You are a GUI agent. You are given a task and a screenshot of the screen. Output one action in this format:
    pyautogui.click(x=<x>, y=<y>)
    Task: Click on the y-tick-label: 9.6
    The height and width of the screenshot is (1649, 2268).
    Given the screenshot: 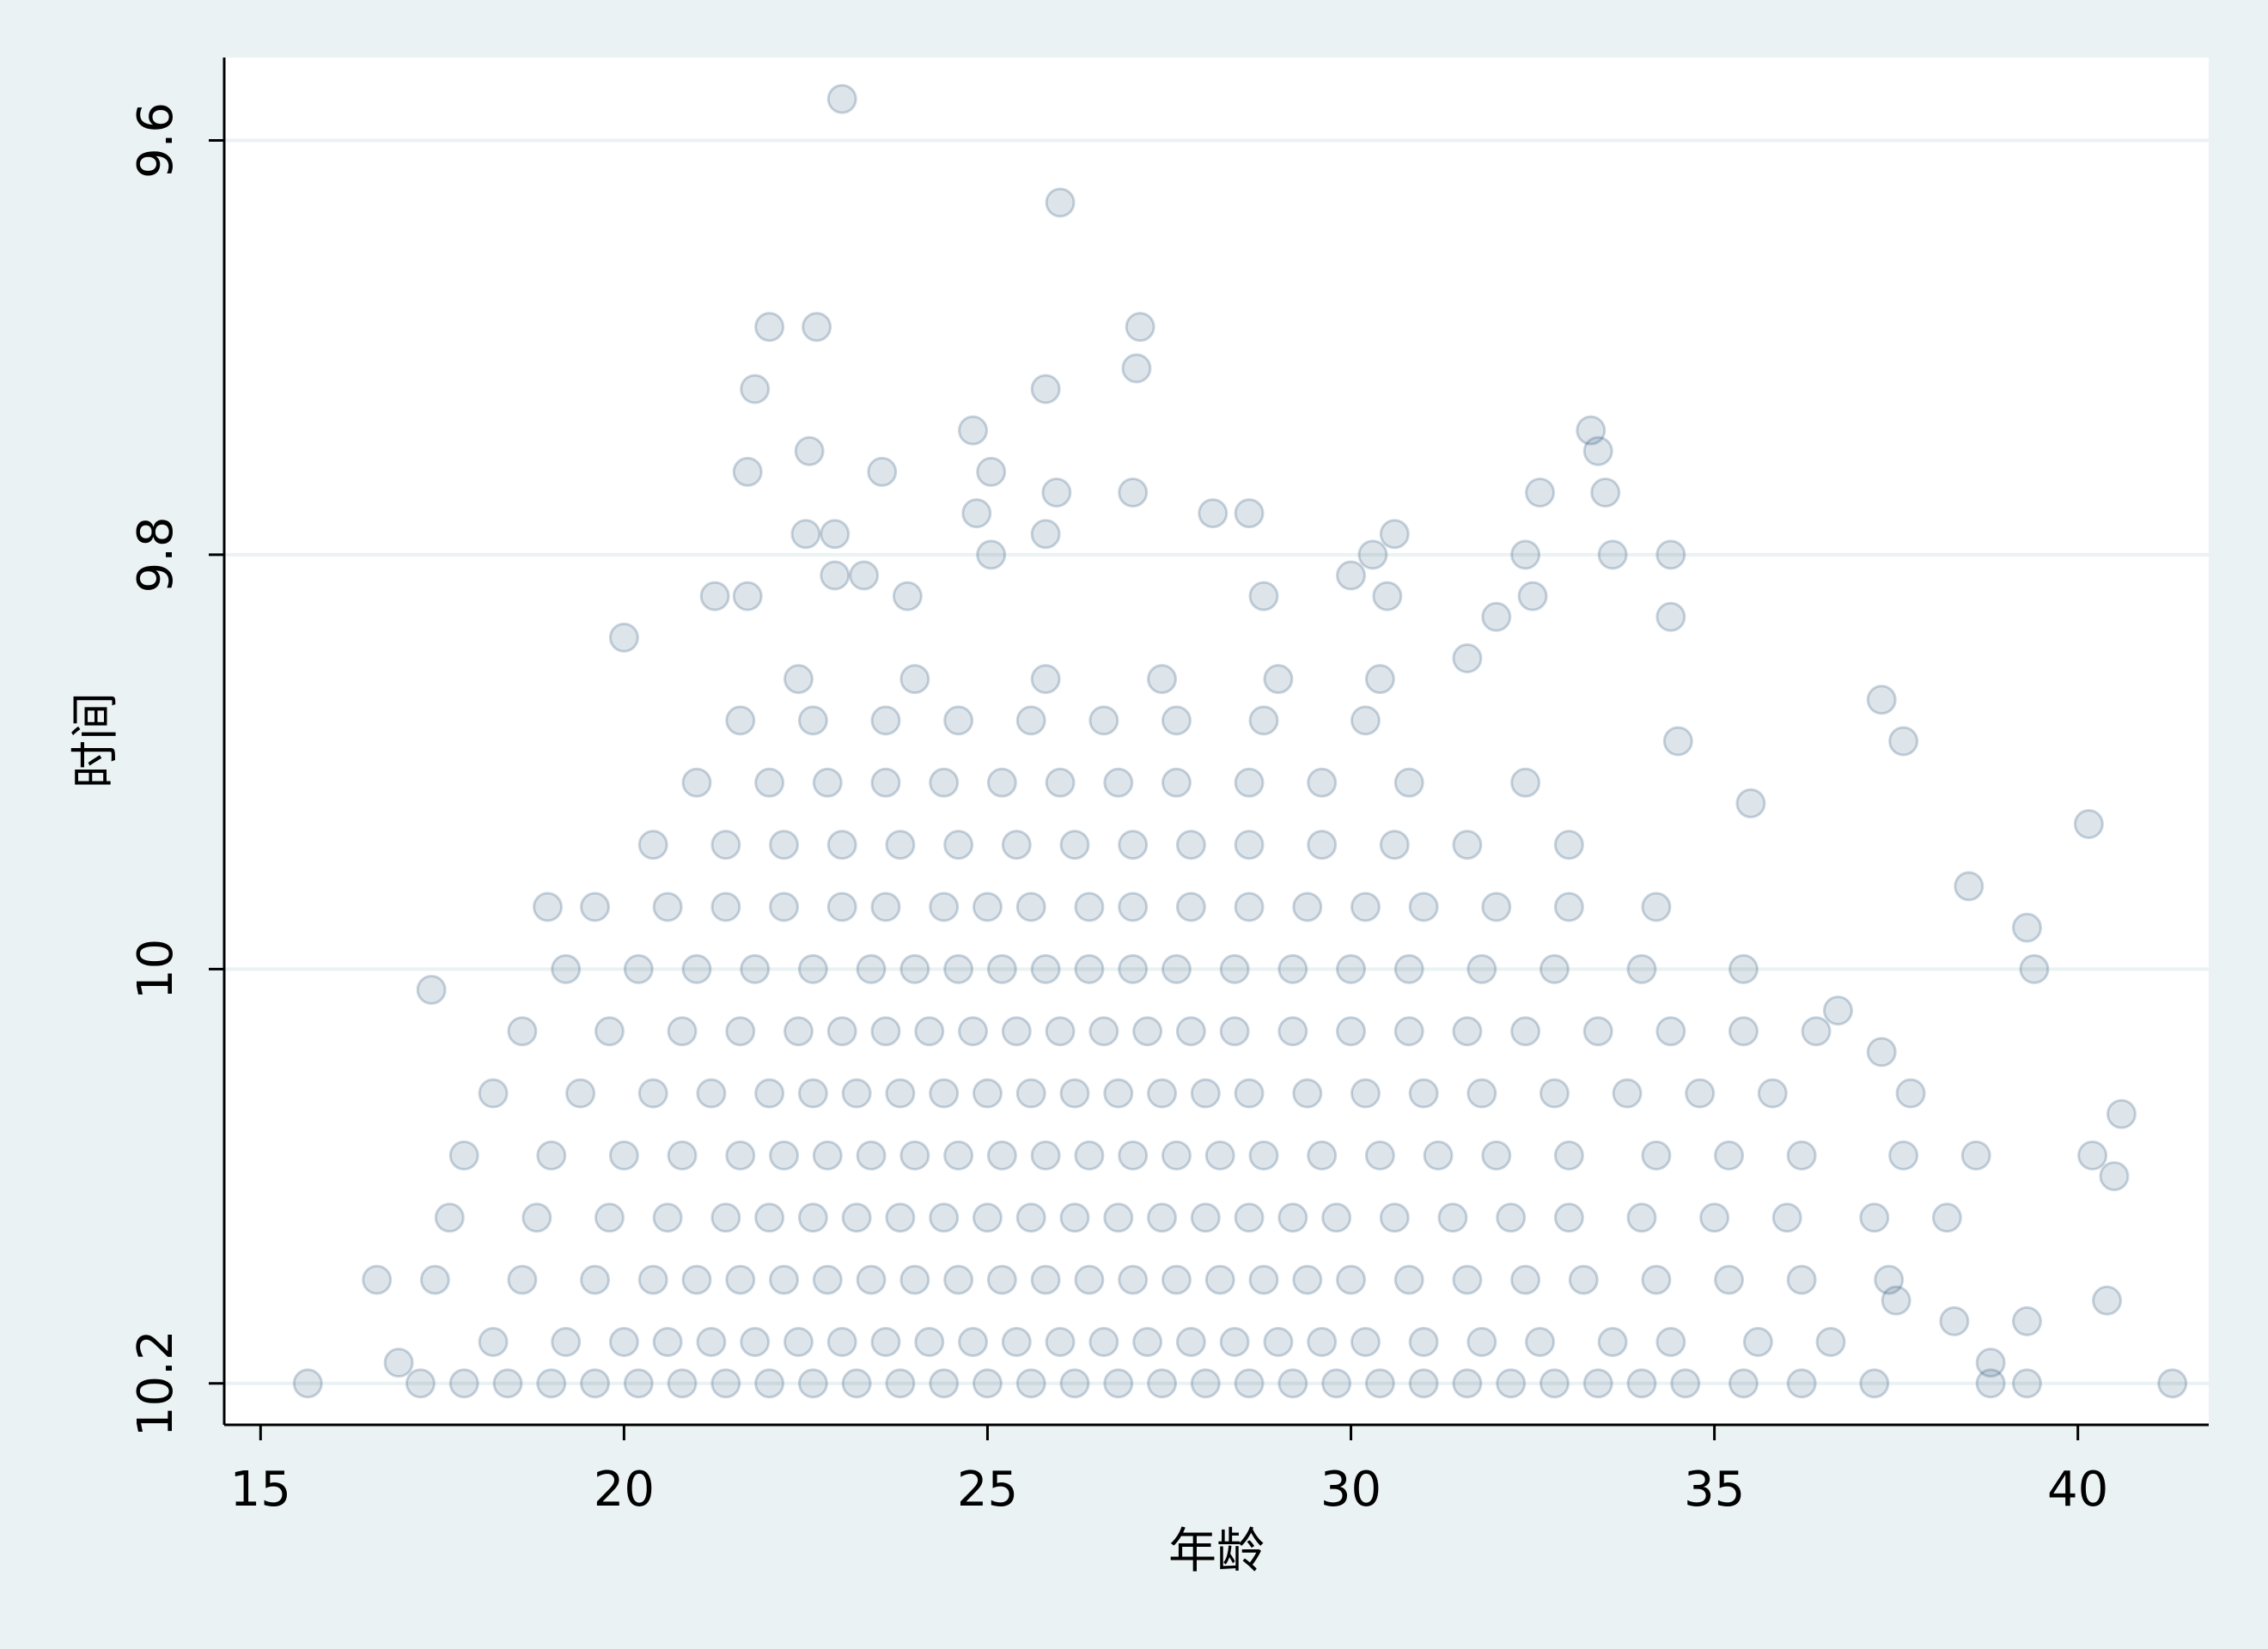 What is the action you would take?
    pyautogui.click(x=156, y=141)
    